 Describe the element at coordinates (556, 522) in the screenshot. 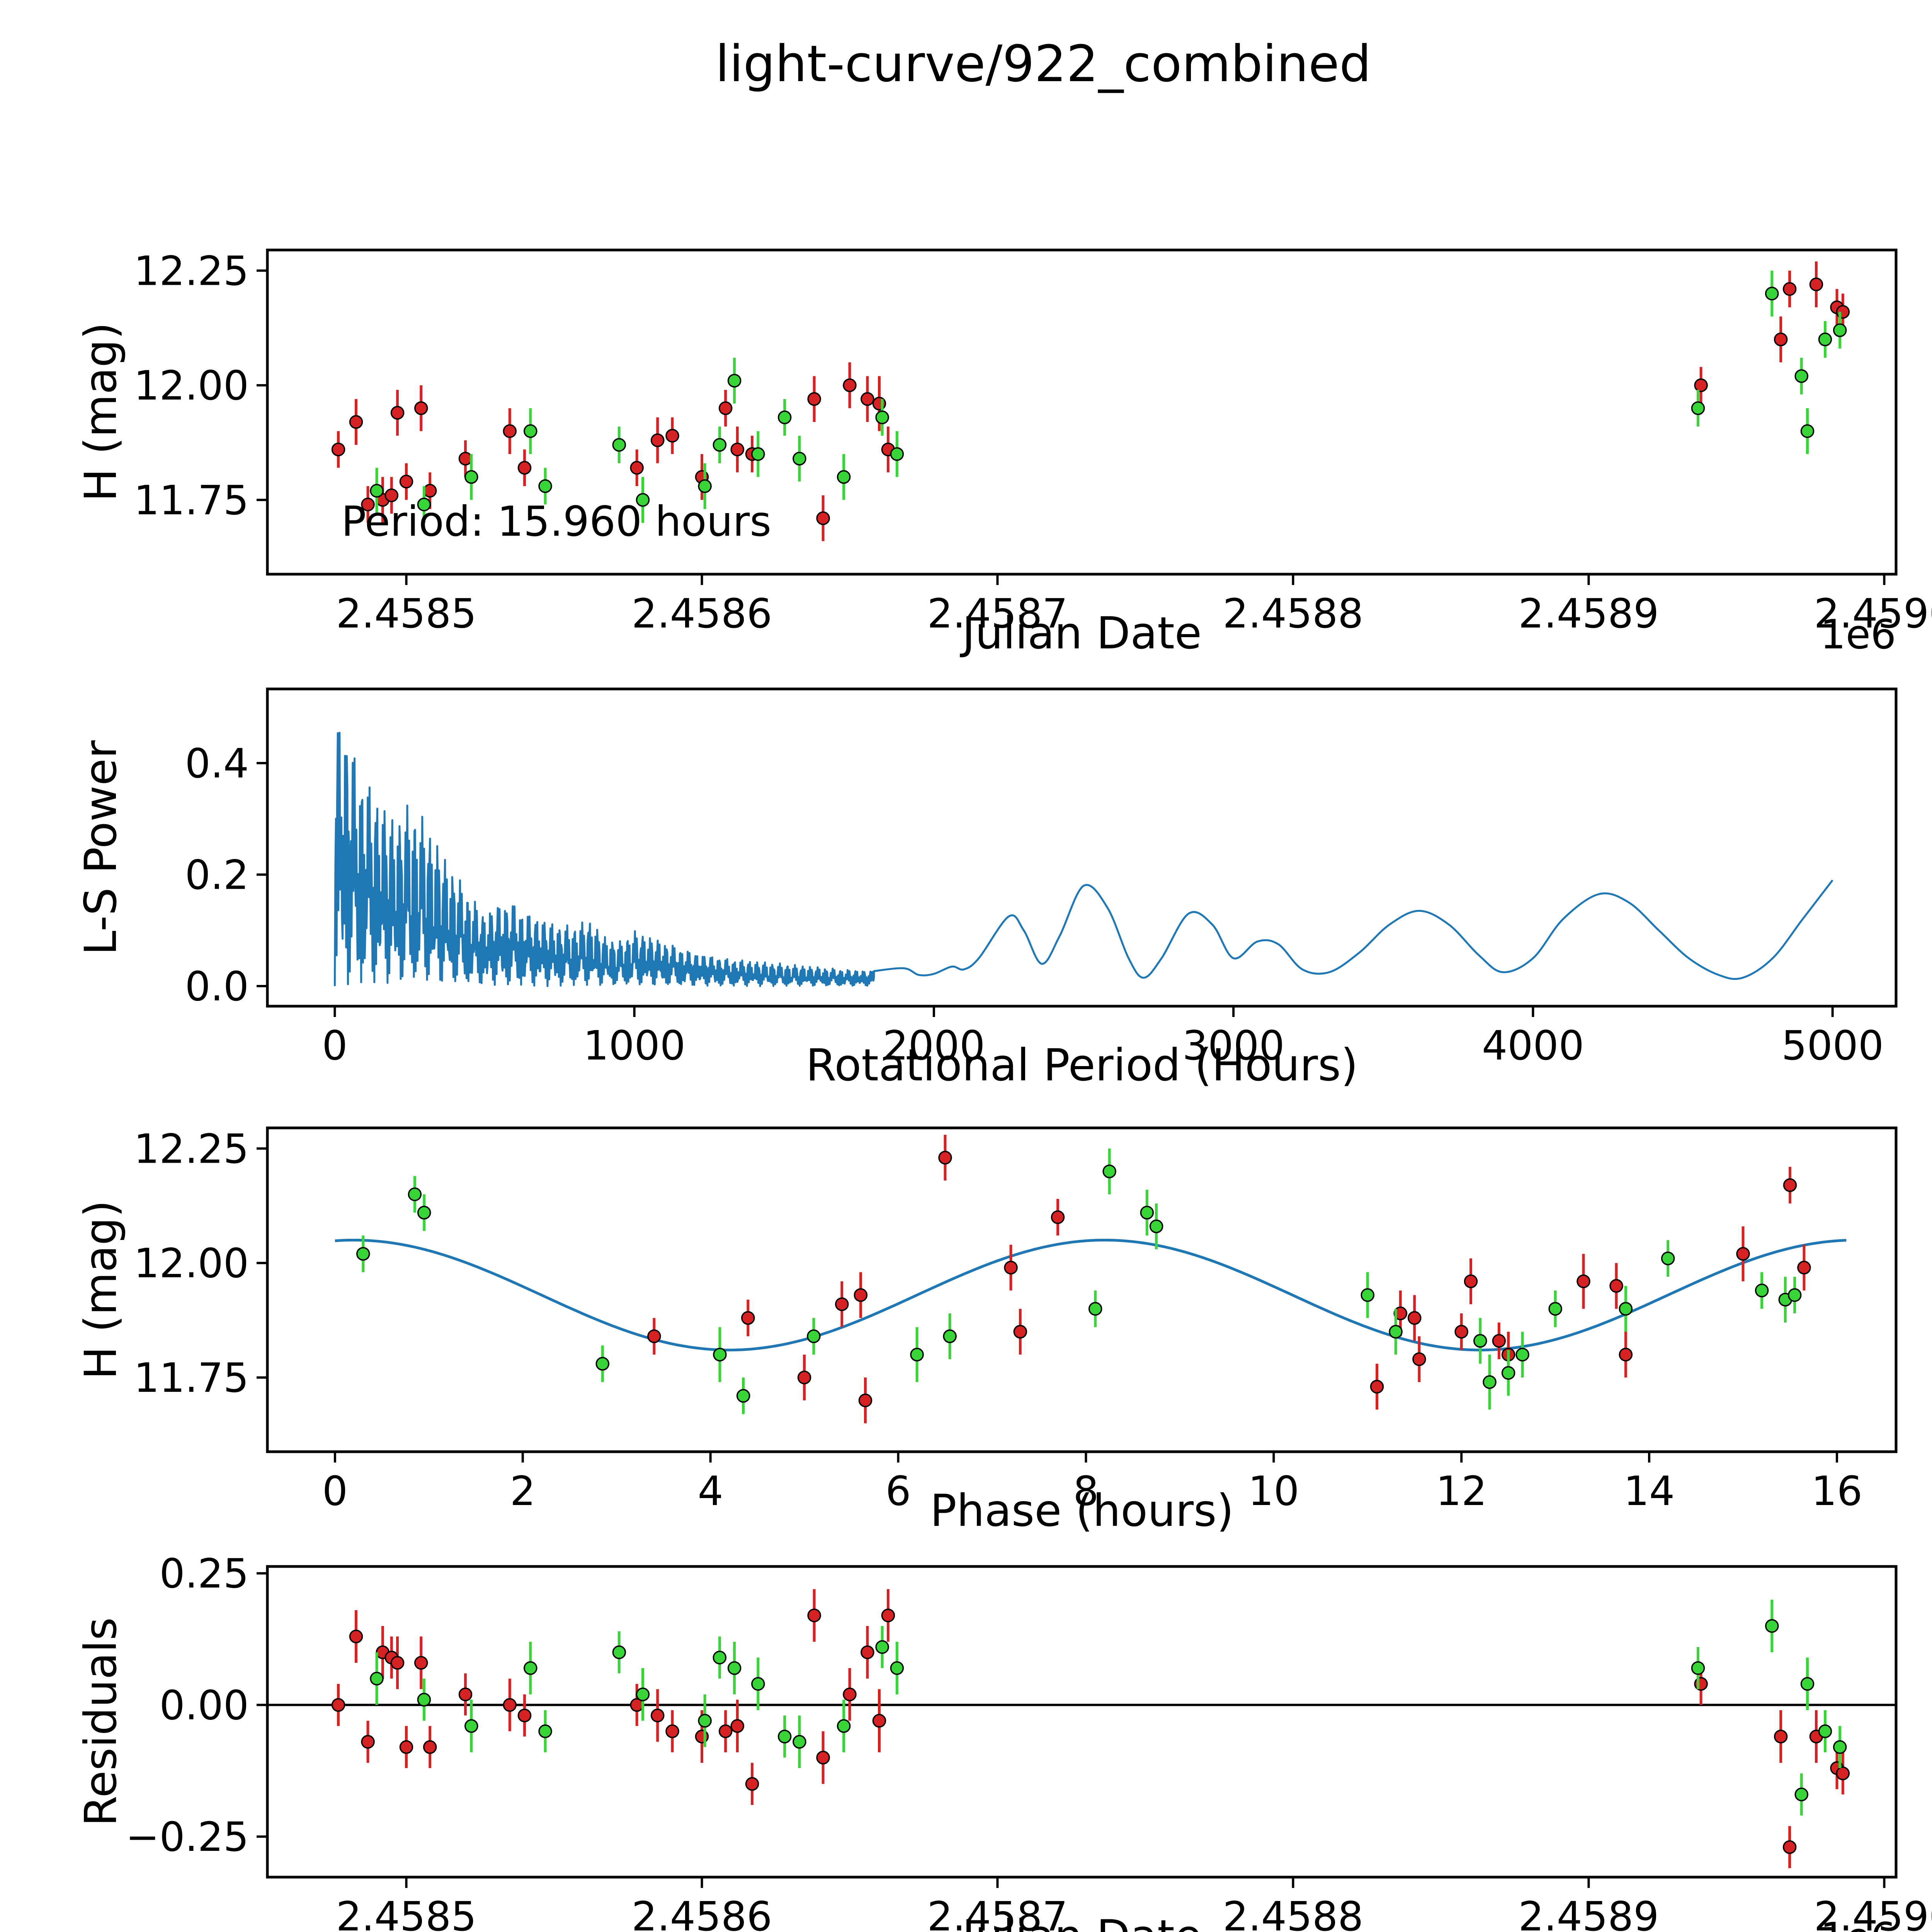

I see `period-annotation: Period: 15.960 hours` at that location.